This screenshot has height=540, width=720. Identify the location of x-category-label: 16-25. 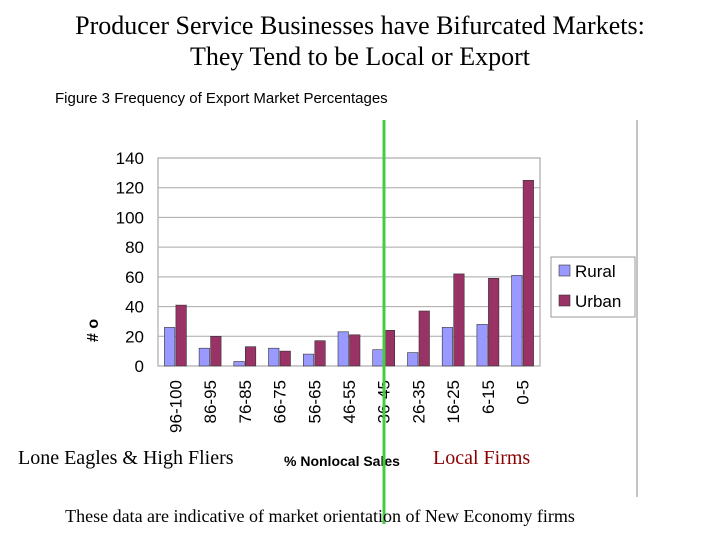
(453, 401).